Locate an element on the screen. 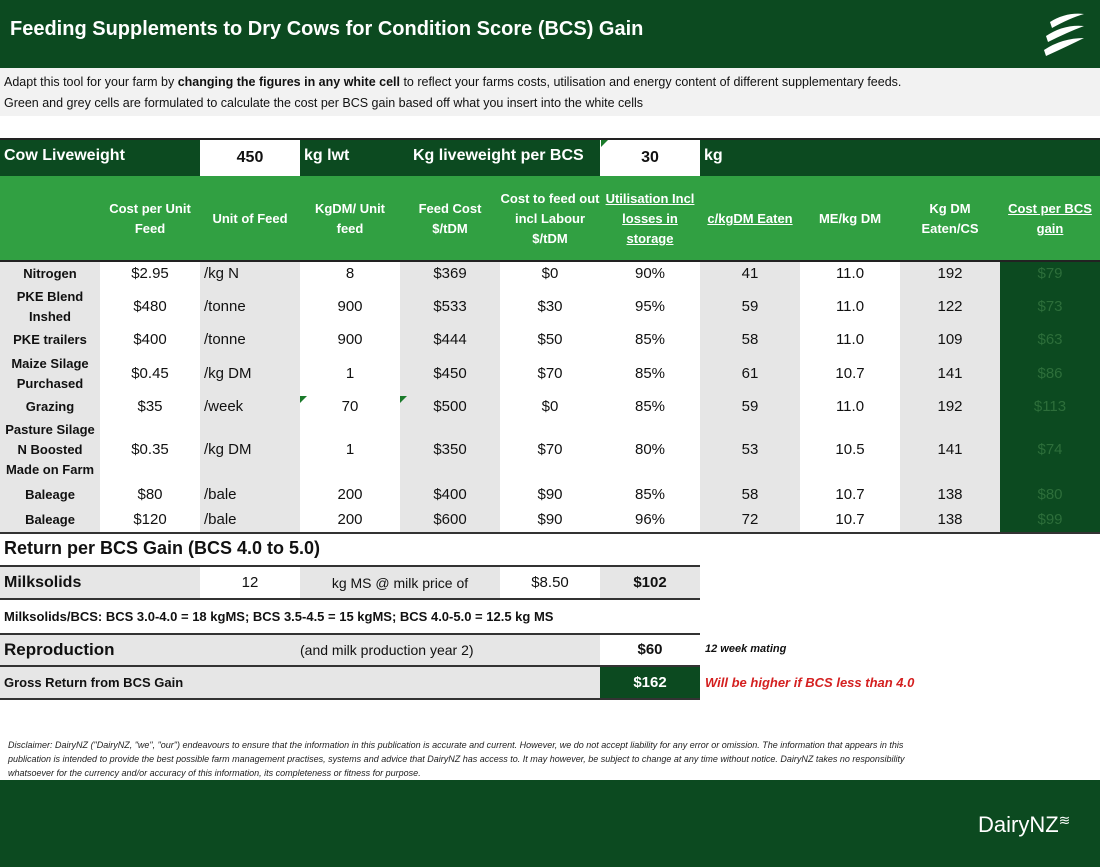  table-cell: $444 is located at coordinates (450, 340).